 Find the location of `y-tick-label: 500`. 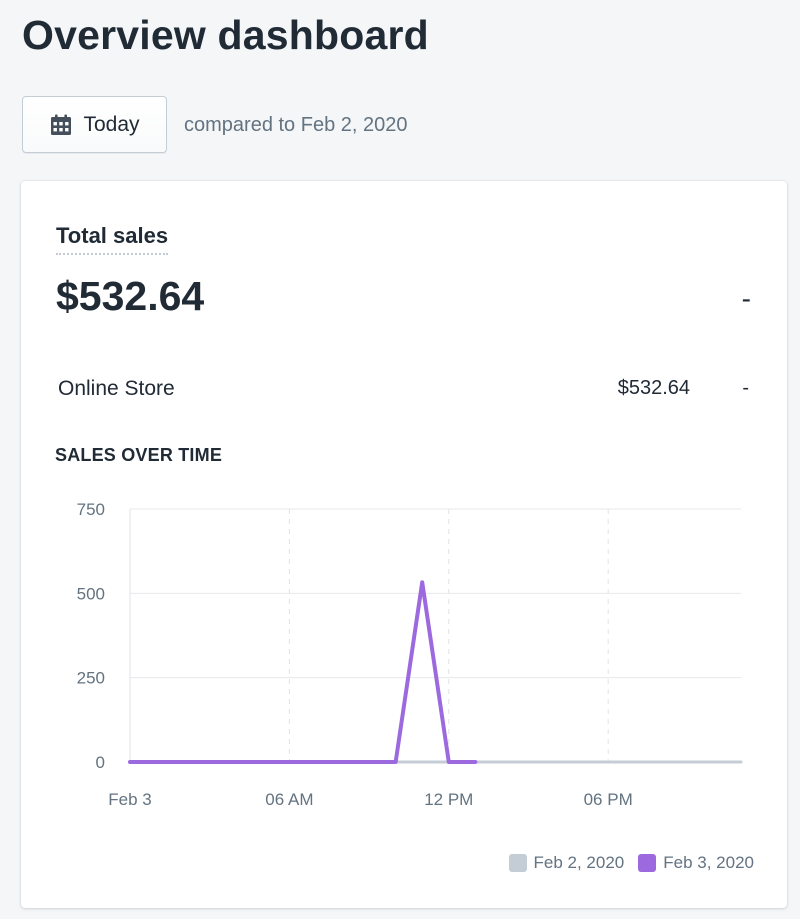

y-tick-label: 500 is located at coordinates (91, 593).